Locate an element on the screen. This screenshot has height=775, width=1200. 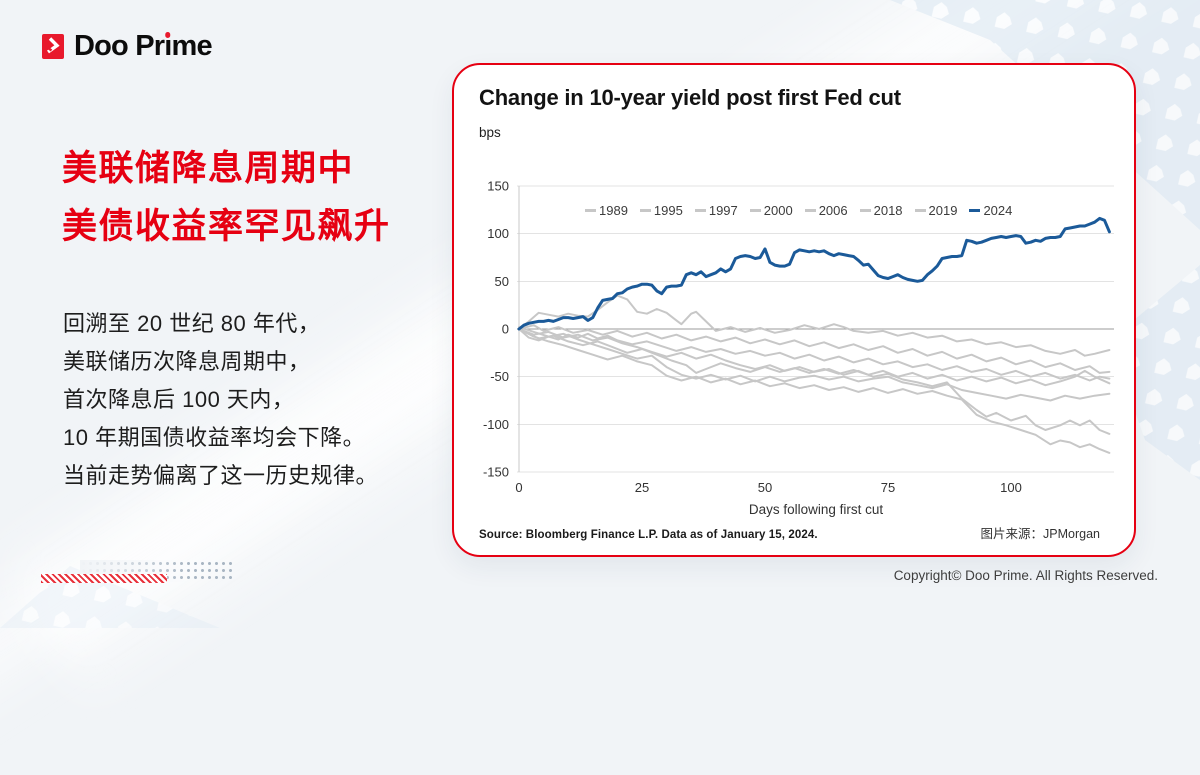
red-hatched-bar-decoration is located at coordinates (104, 578).